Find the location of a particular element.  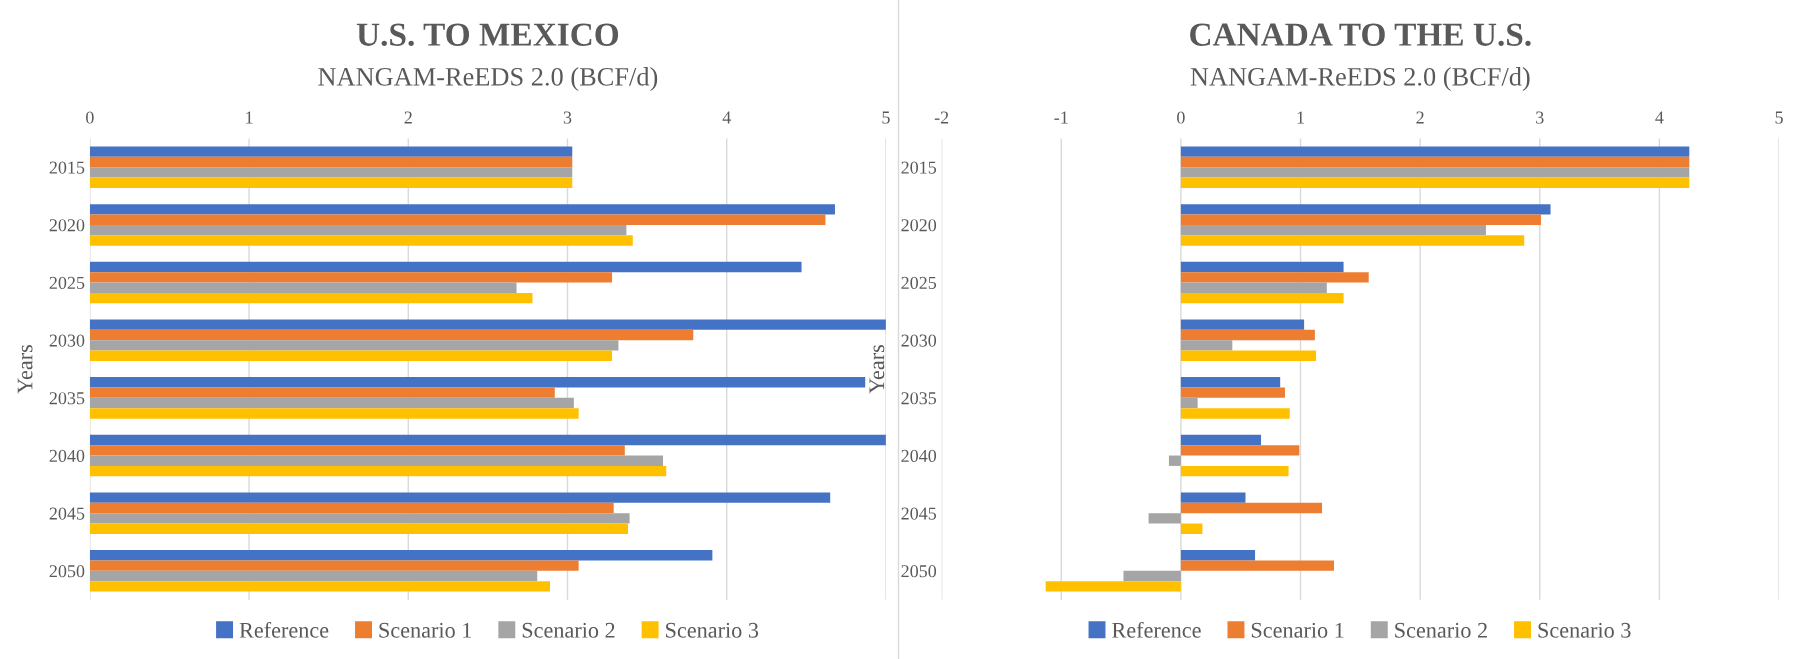

x-tick-label: -2 is located at coordinates (941, 117).